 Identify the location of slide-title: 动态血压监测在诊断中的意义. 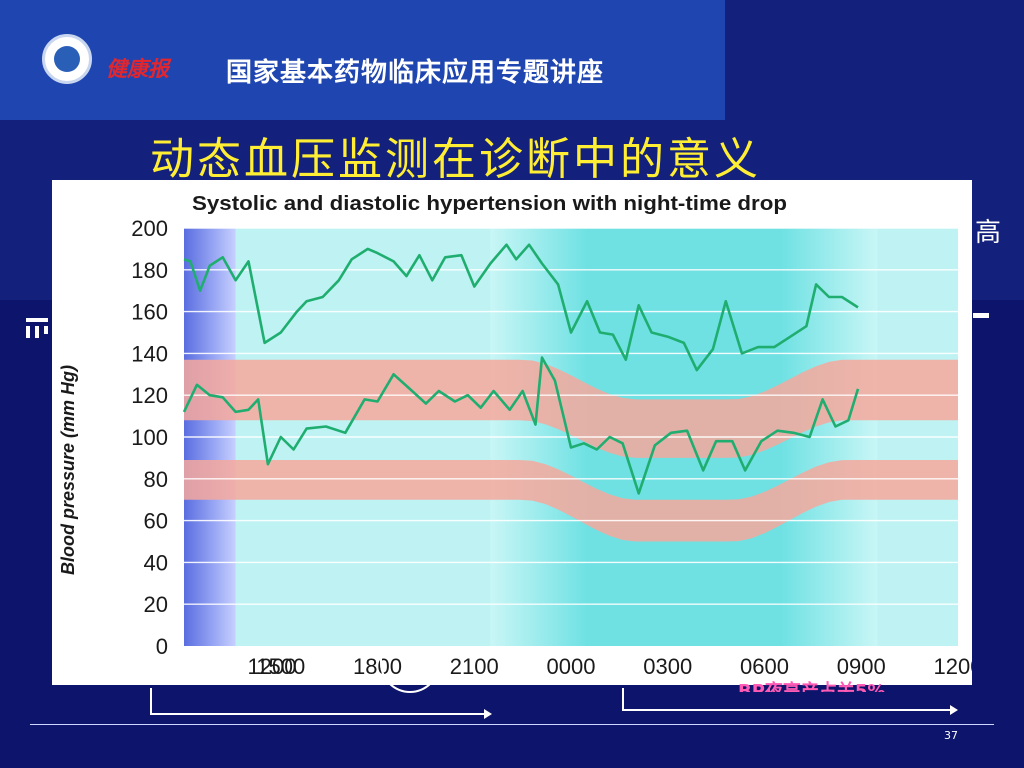
(455, 159).